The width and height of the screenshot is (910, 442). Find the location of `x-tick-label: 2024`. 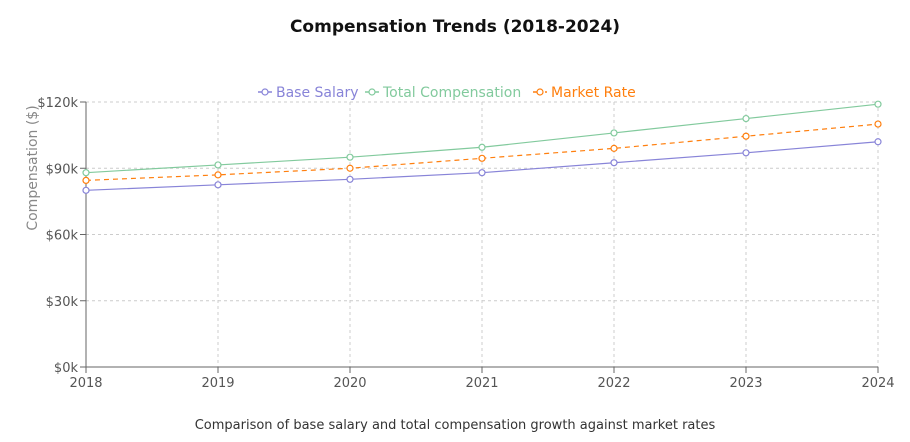

x-tick-label: 2024 is located at coordinates (877, 383).